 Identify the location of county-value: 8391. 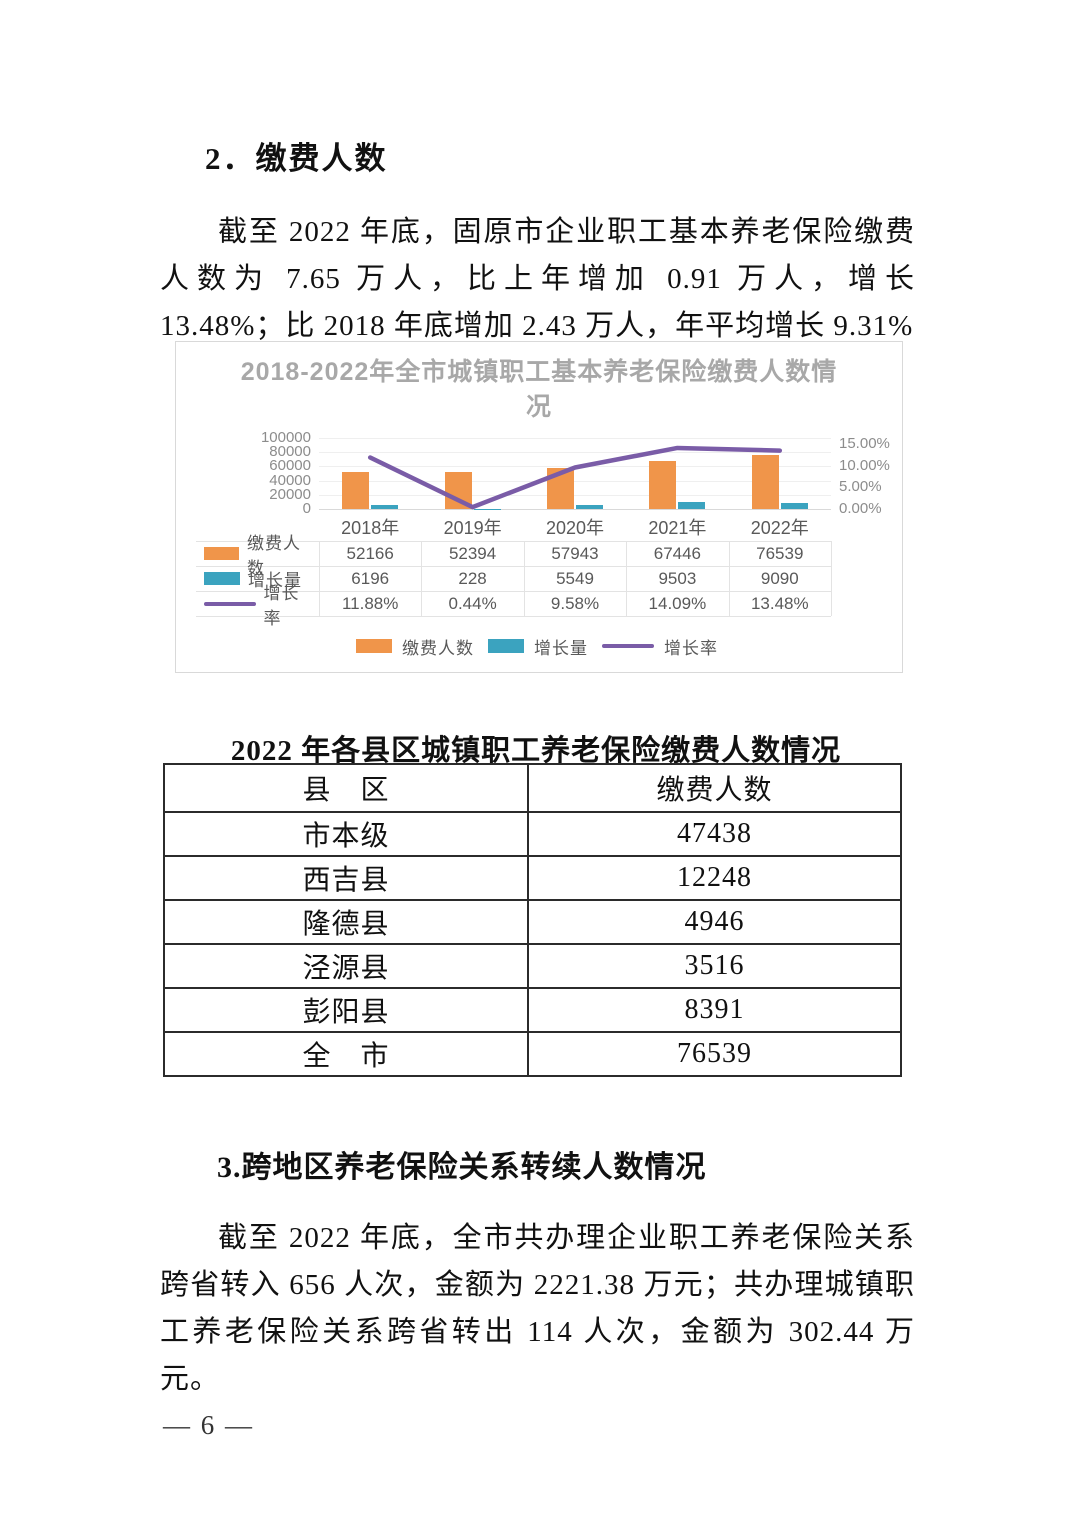
(714, 1010).